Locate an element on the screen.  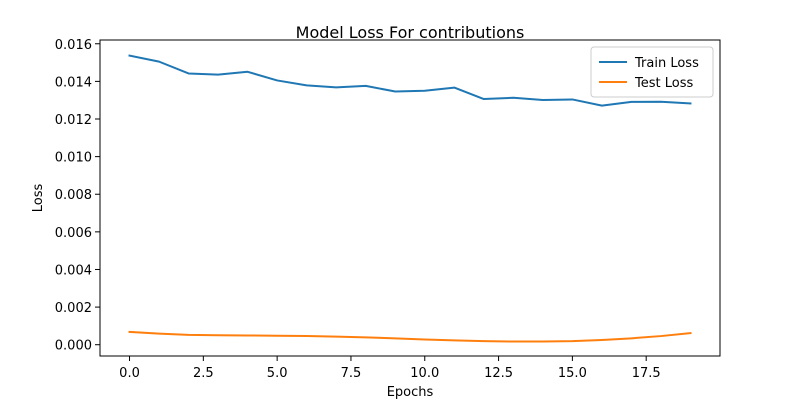
x-tick-label: 5.0 is located at coordinates (277, 373).